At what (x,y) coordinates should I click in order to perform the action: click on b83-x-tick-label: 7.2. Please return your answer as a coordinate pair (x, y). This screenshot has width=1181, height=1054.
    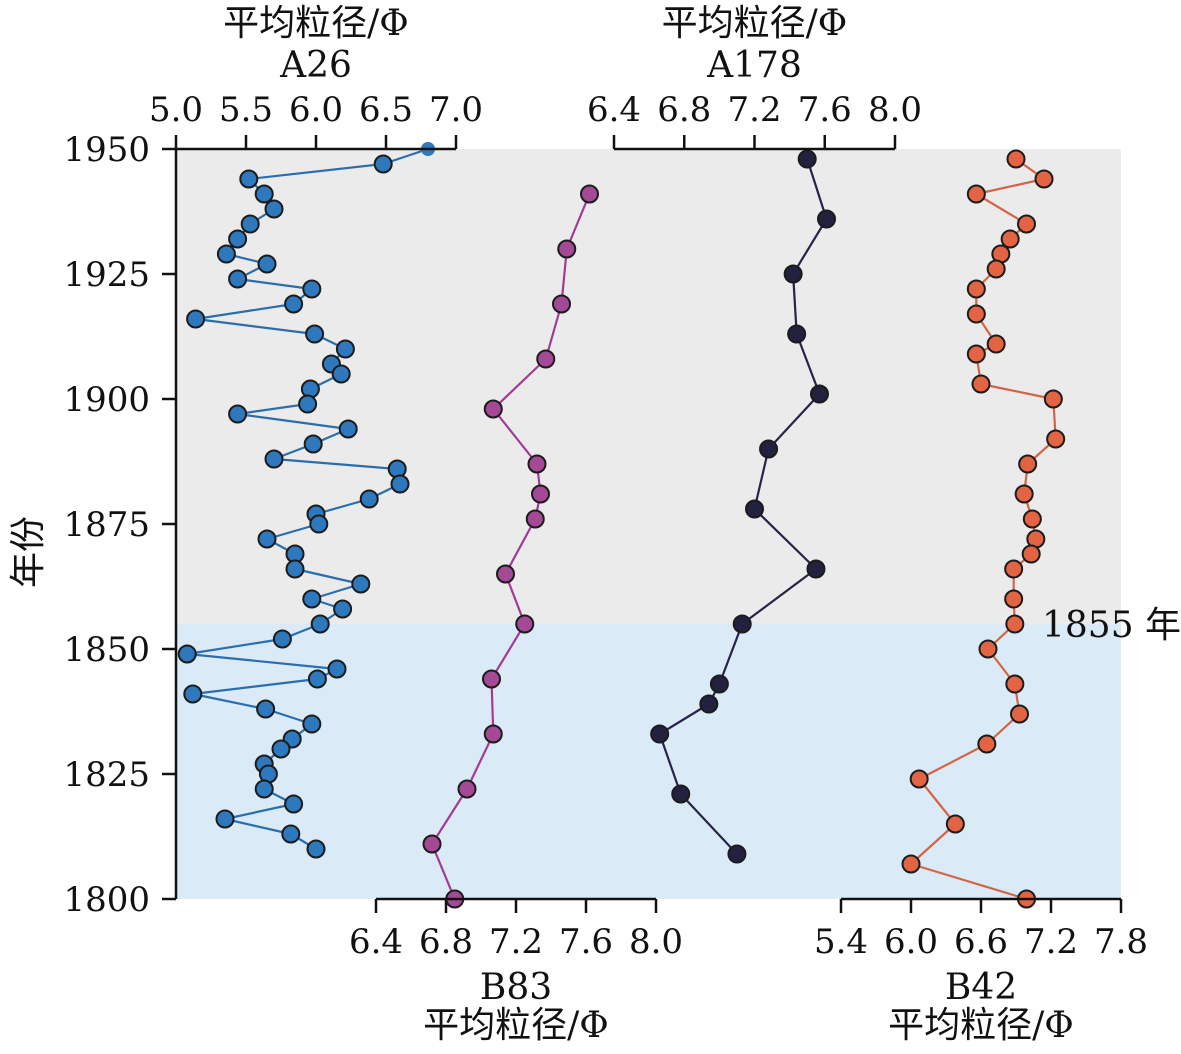
    Looking at the image, I should click on (516, 942).